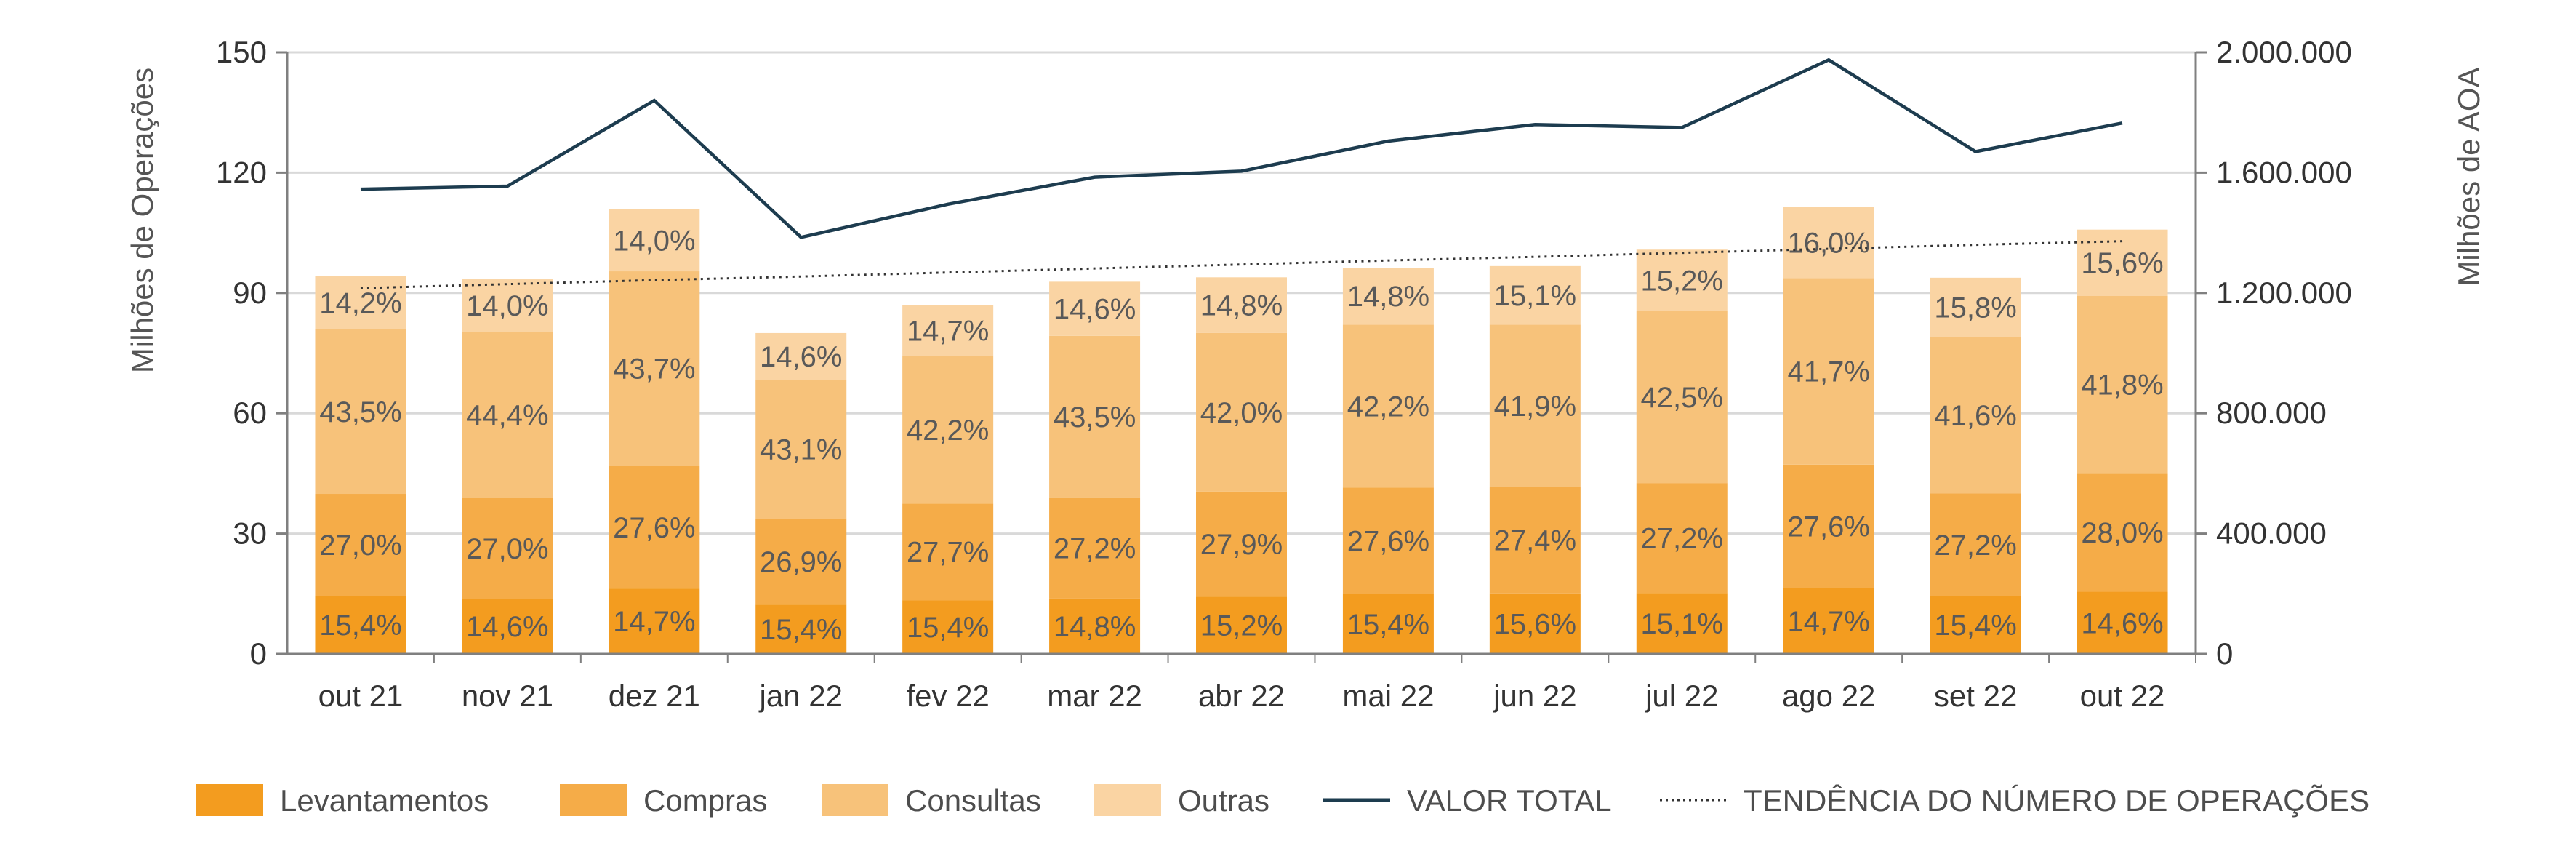  I want to click on x-tick-label: jun 22, so click(1534, 696).